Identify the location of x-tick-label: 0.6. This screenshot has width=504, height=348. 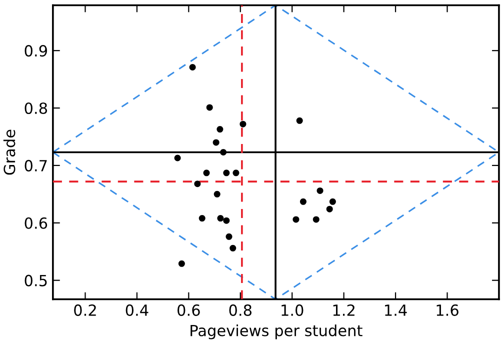
(189, 310).